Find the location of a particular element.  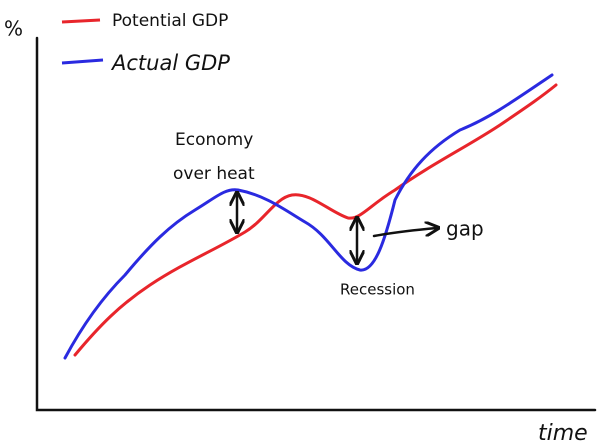

legend-label: Potential GDP is located at coordinates (170, 21).